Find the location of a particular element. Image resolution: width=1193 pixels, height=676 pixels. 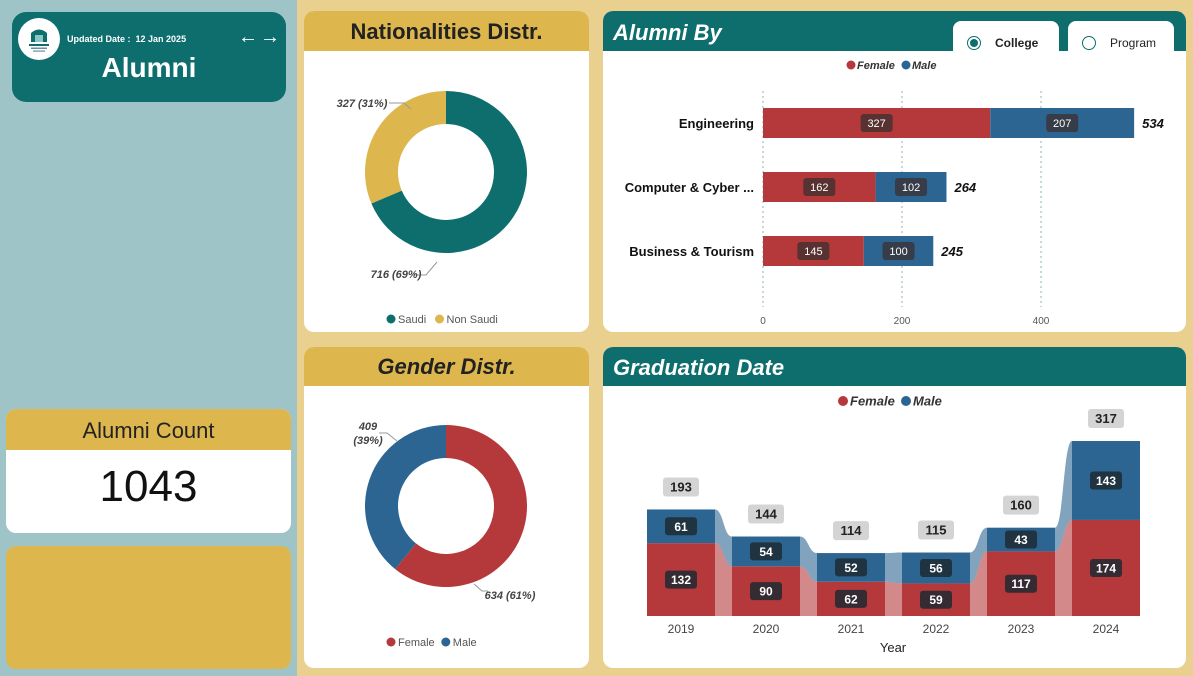

gender-labels: 634 (61%) 409 (39%) is located at coordinates (444, 511).